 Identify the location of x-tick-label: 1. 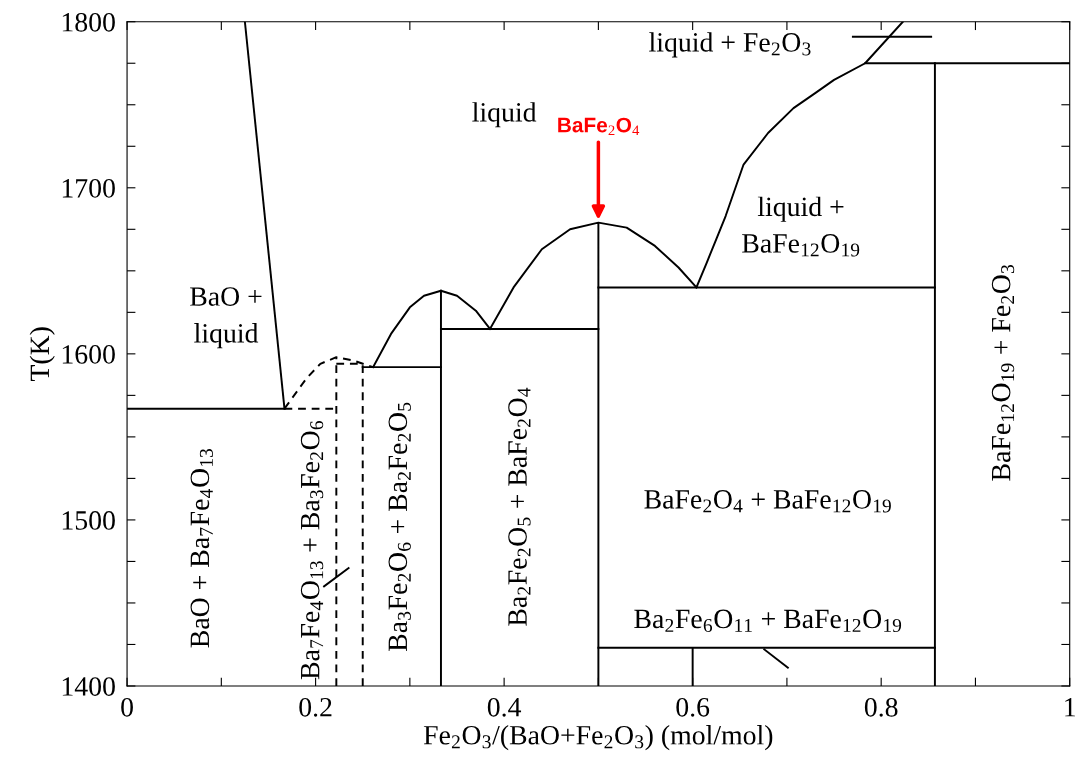
(1070, 707).